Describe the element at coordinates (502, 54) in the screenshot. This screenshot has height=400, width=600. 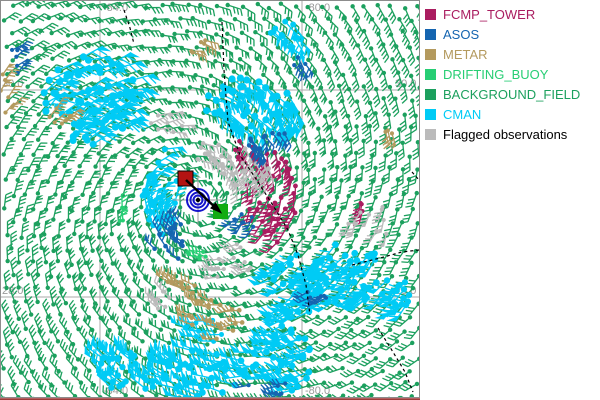
I see `legend-item-metar: METAR` at that location.